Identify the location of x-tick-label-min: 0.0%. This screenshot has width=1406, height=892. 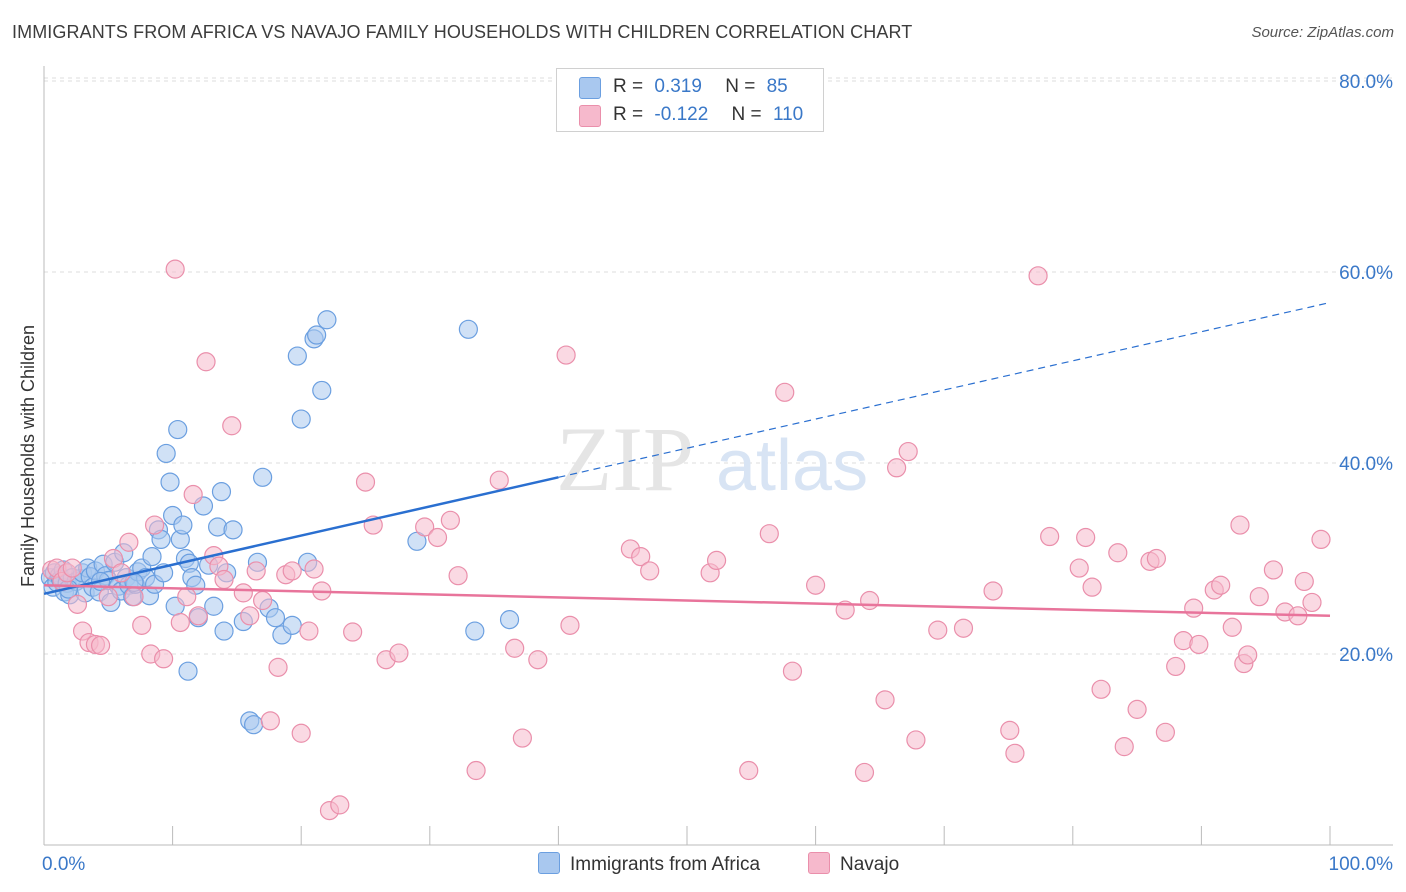
(63, 864).